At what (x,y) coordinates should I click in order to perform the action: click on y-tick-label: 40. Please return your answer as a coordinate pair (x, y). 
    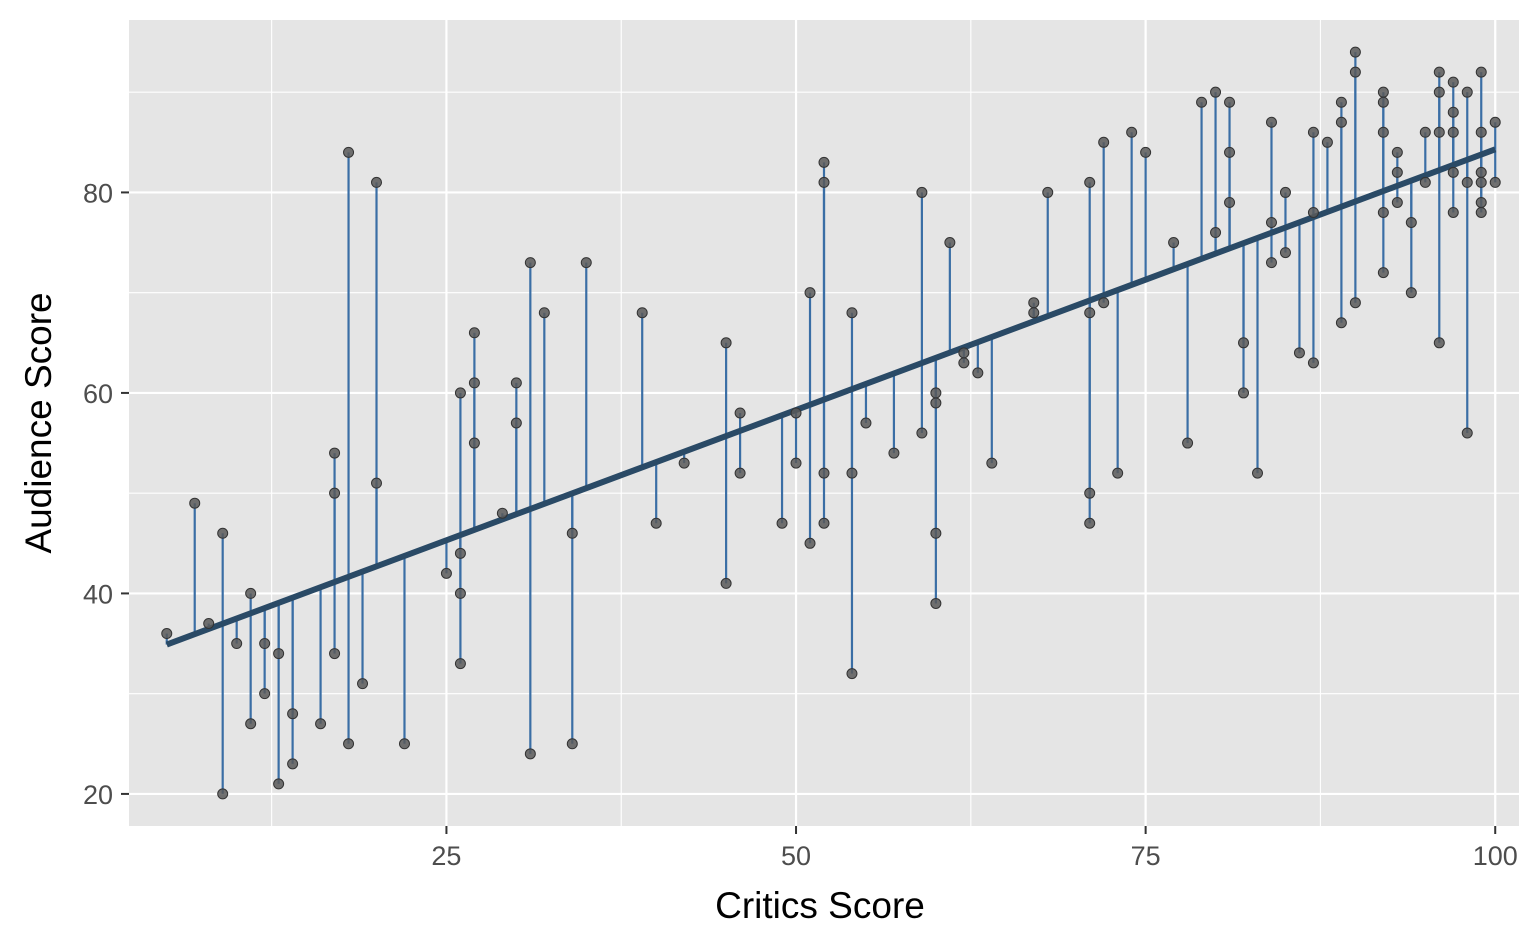
    Looking at the image, I should click on (98, 594).